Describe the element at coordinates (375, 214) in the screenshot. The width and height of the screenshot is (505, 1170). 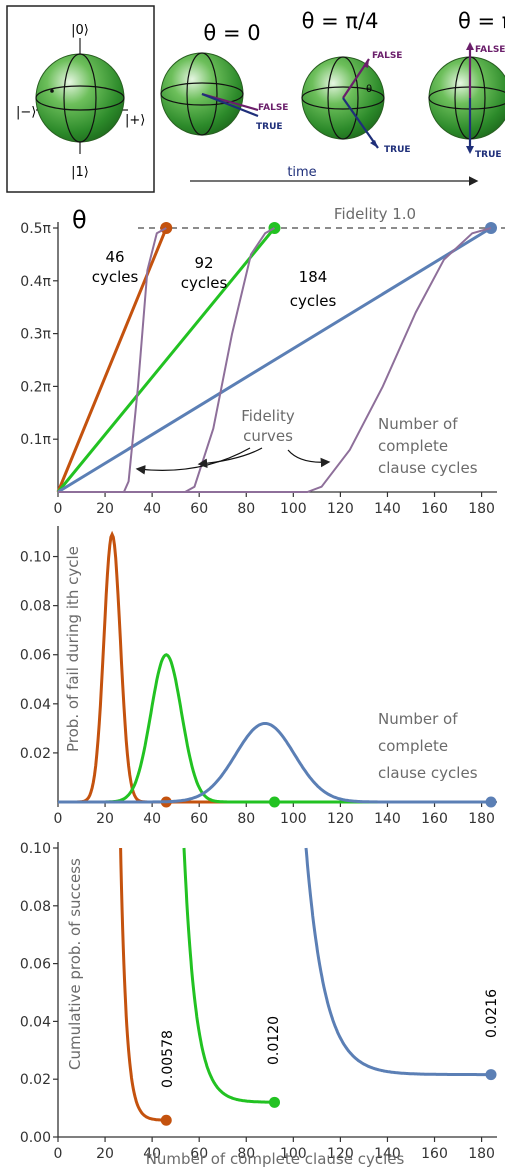
I see `fidelity-line-label: Fidelity 1.0` at that location.